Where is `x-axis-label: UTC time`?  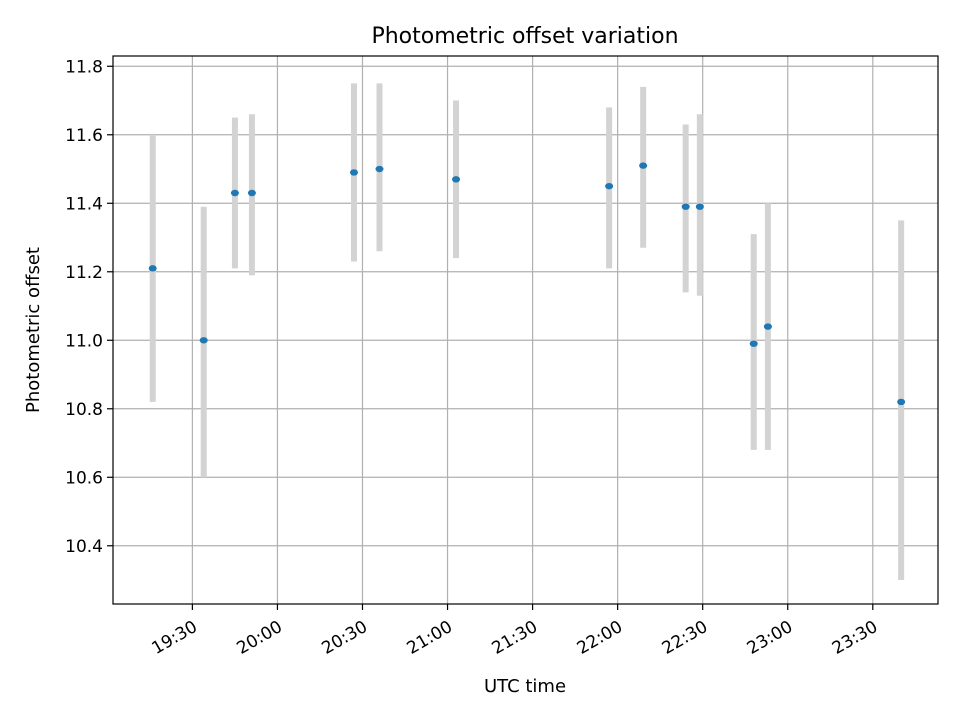 x-axis-label: UTC time is located at coordinates (525, 686).